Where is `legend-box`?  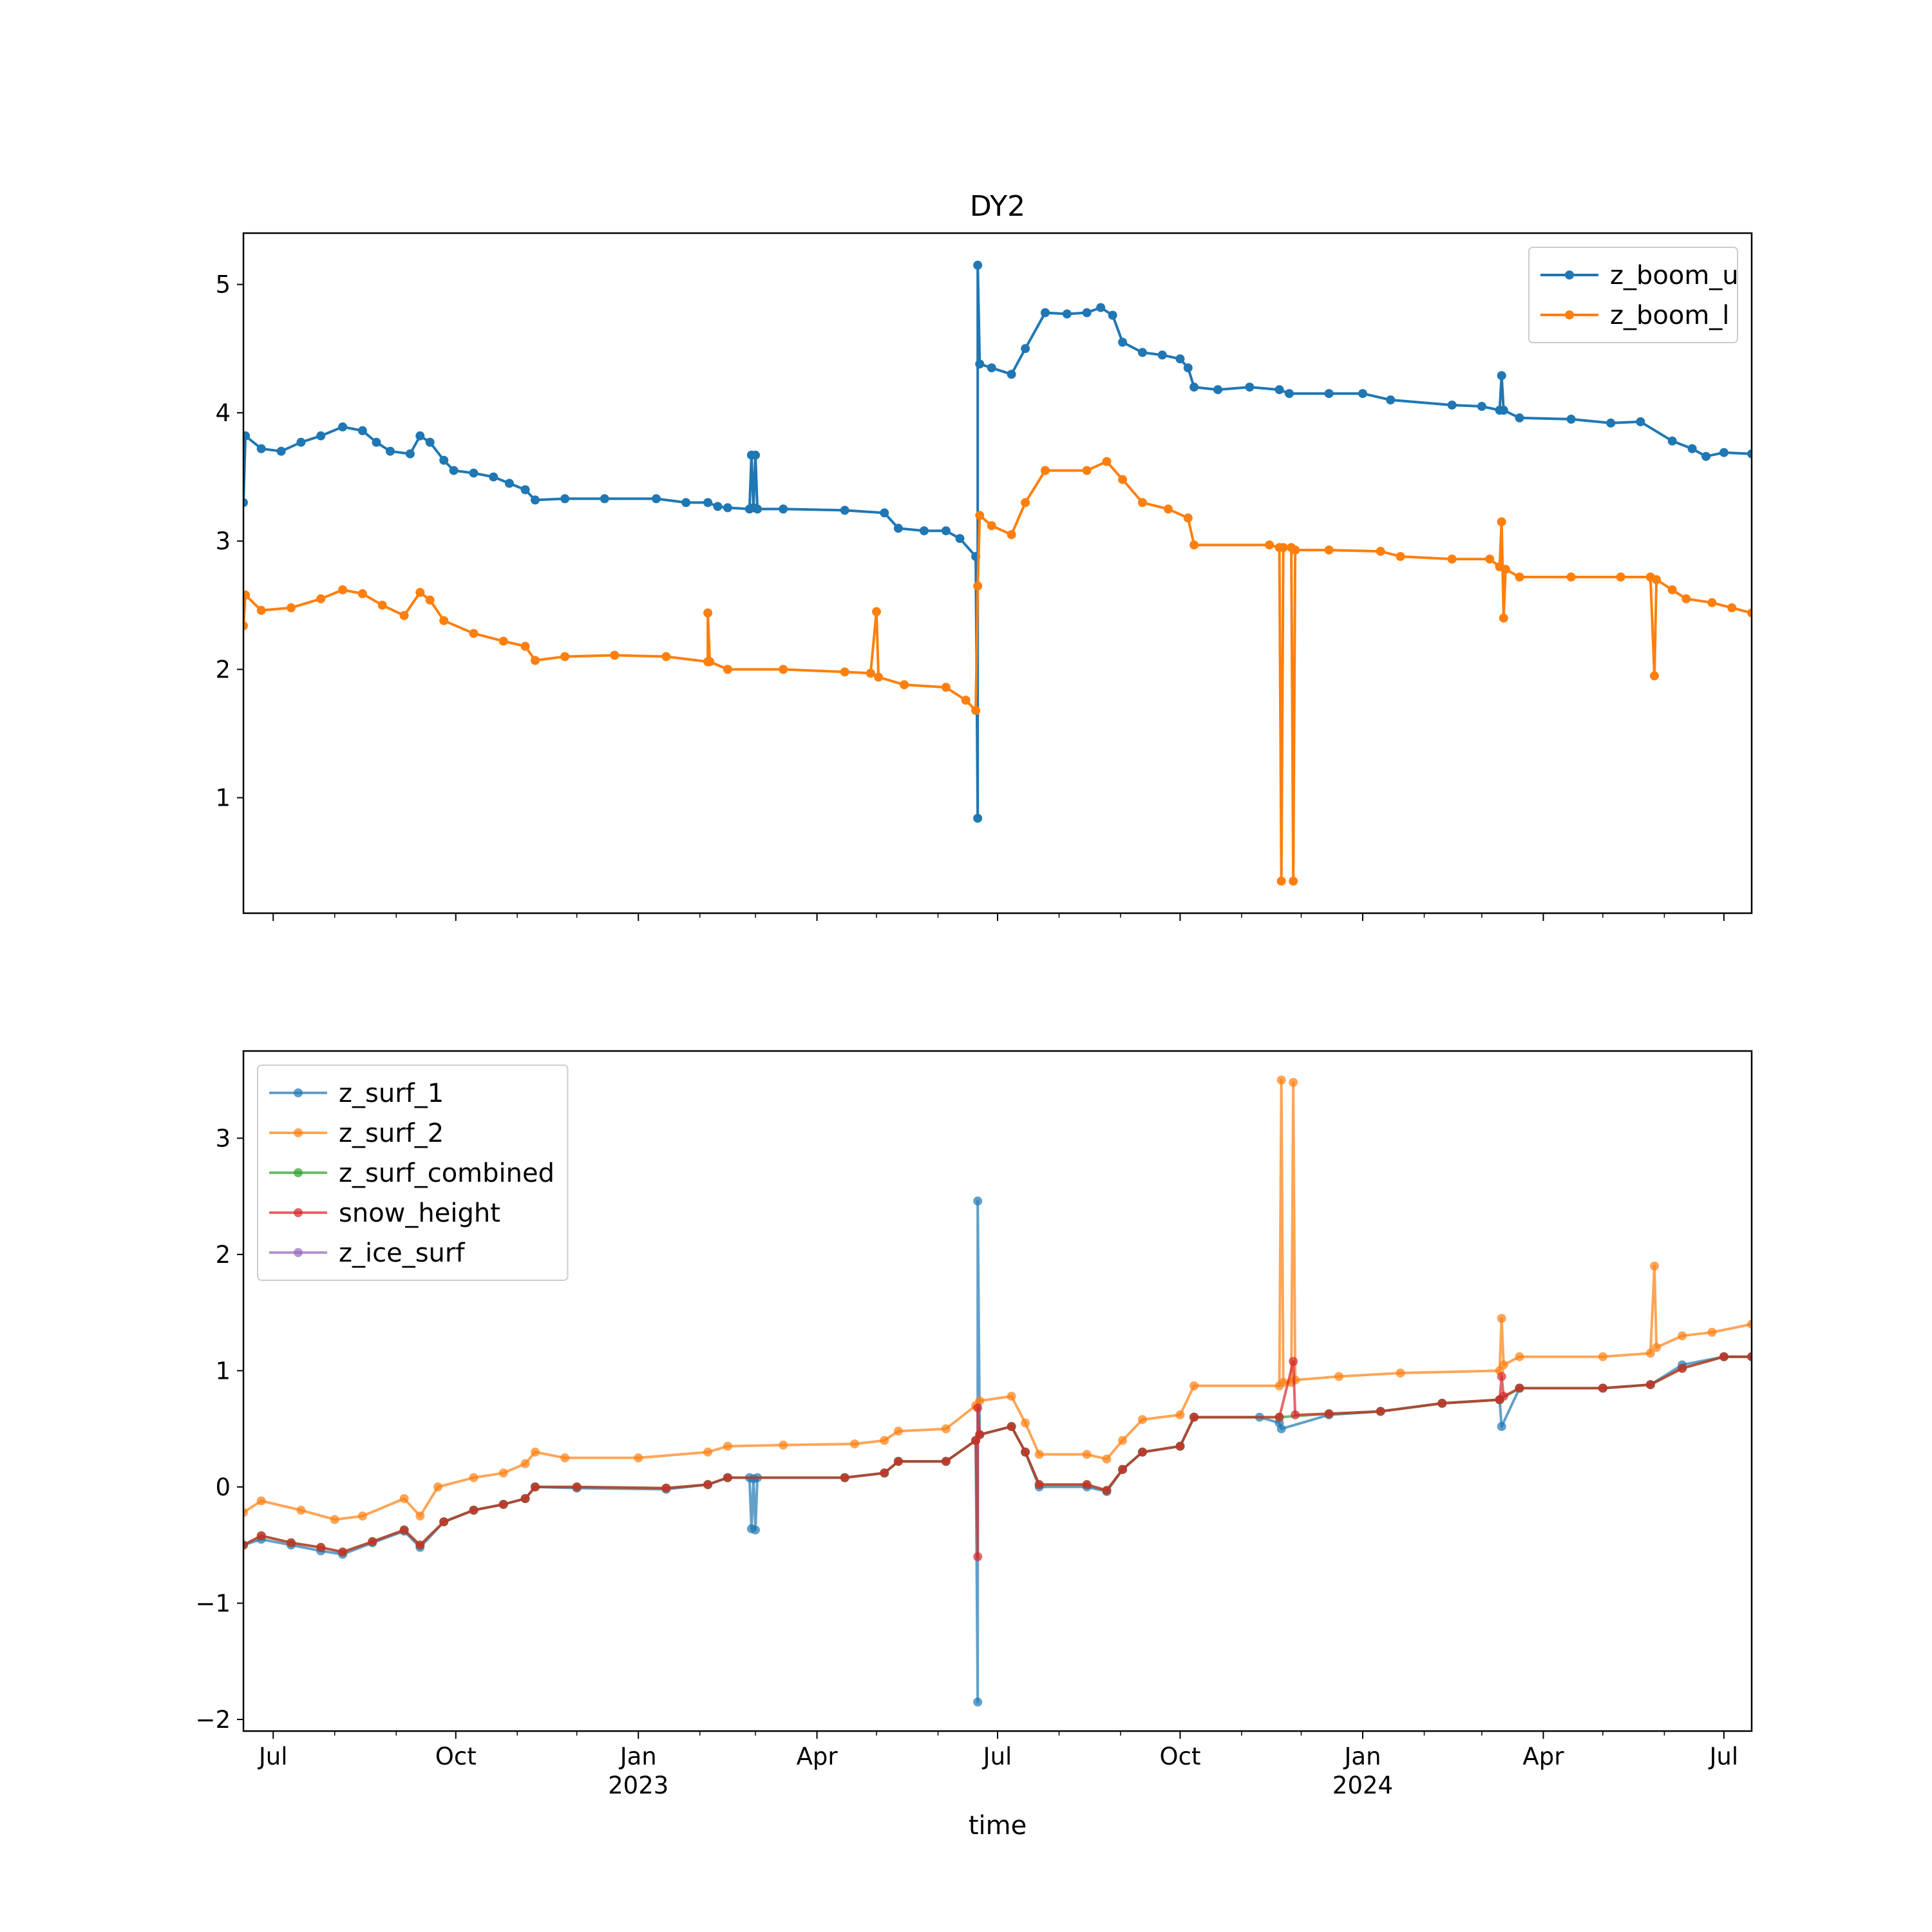
legend-box is located at coordinates (1633, 295).